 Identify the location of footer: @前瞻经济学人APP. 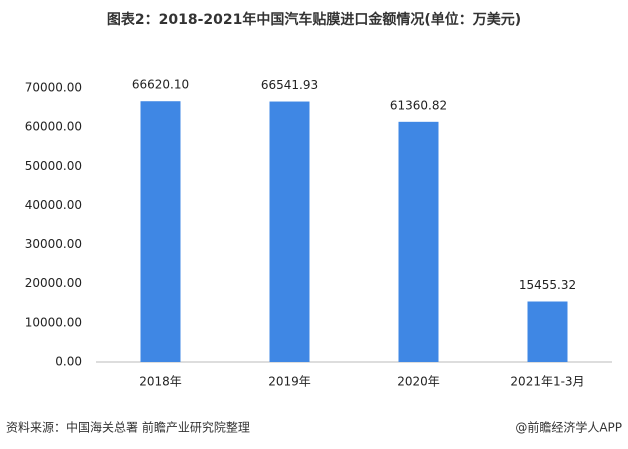
(568, 427).